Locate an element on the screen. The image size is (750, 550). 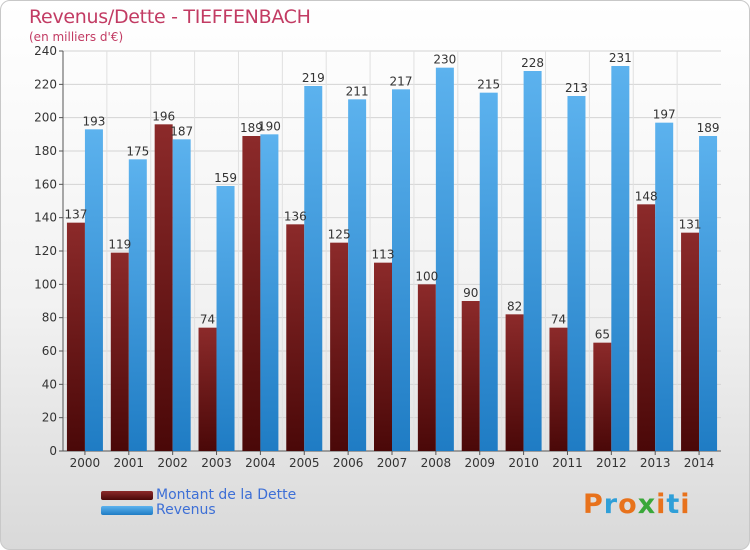
data-label: 125 is located at coordinates (339, 235).